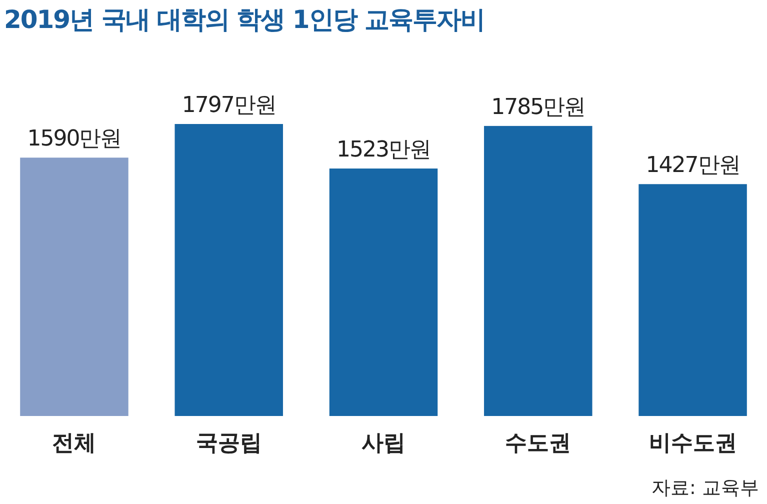  Describe the element at coordinates (705, 488) in the screenshot. I see `text: 자료: 교육부` at that location.